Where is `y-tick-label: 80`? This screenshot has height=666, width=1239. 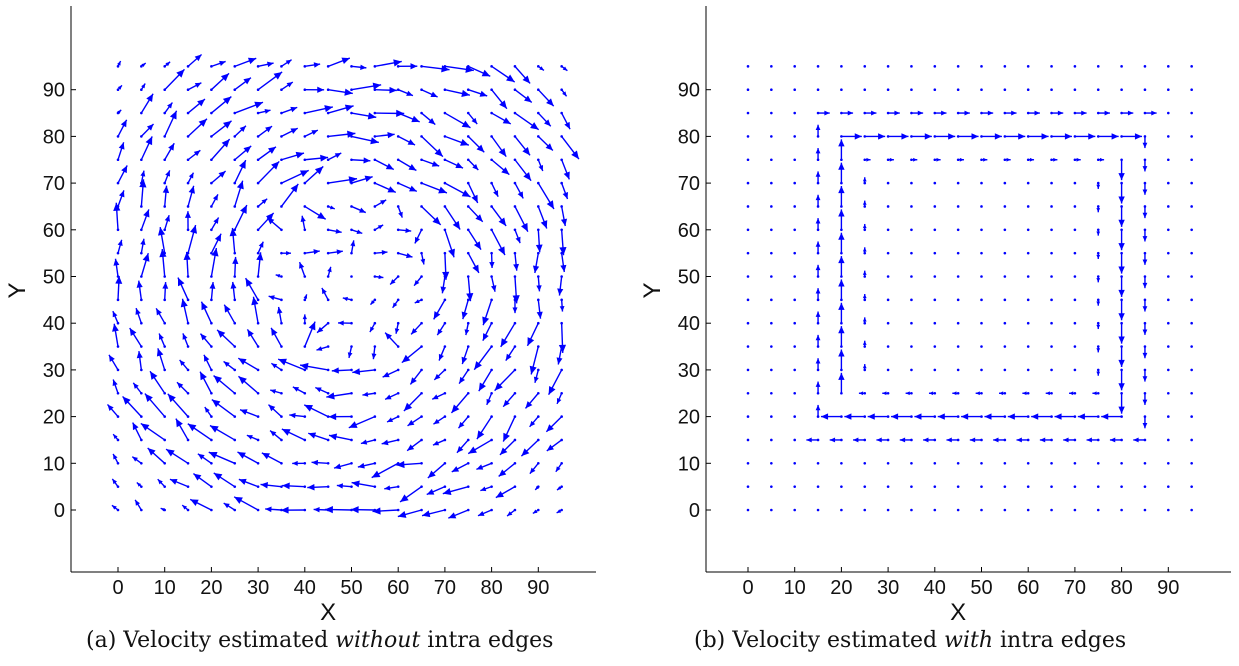
y-tick-label: 80 is located at coordinates (689, 137).